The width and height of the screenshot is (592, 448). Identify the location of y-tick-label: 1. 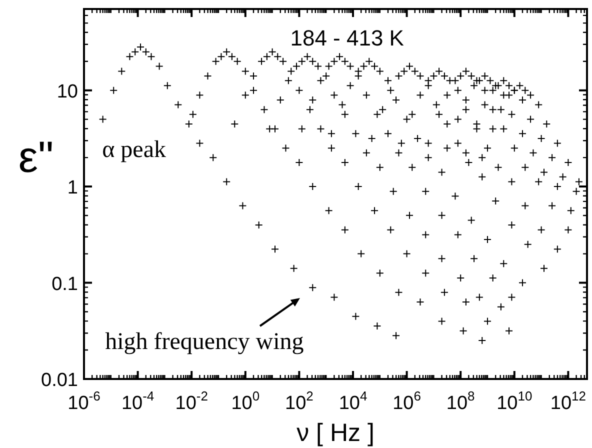
(72, 188).